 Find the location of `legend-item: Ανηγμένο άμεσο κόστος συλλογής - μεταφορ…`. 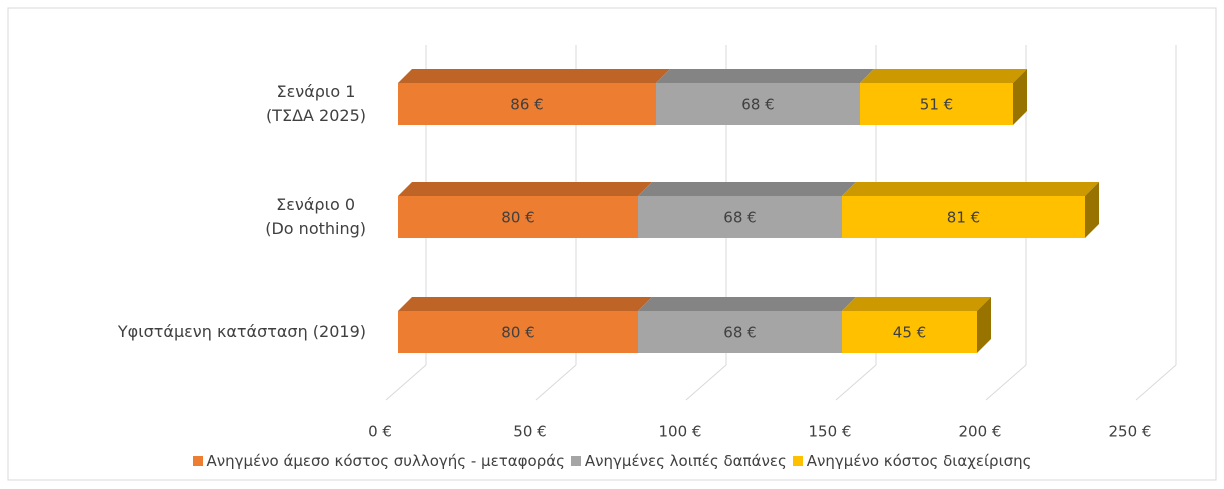

legend-item: Ανηγμένο άμεσο κόστος συλλογής - μεταφορ… is located at coordinates (378, 461).